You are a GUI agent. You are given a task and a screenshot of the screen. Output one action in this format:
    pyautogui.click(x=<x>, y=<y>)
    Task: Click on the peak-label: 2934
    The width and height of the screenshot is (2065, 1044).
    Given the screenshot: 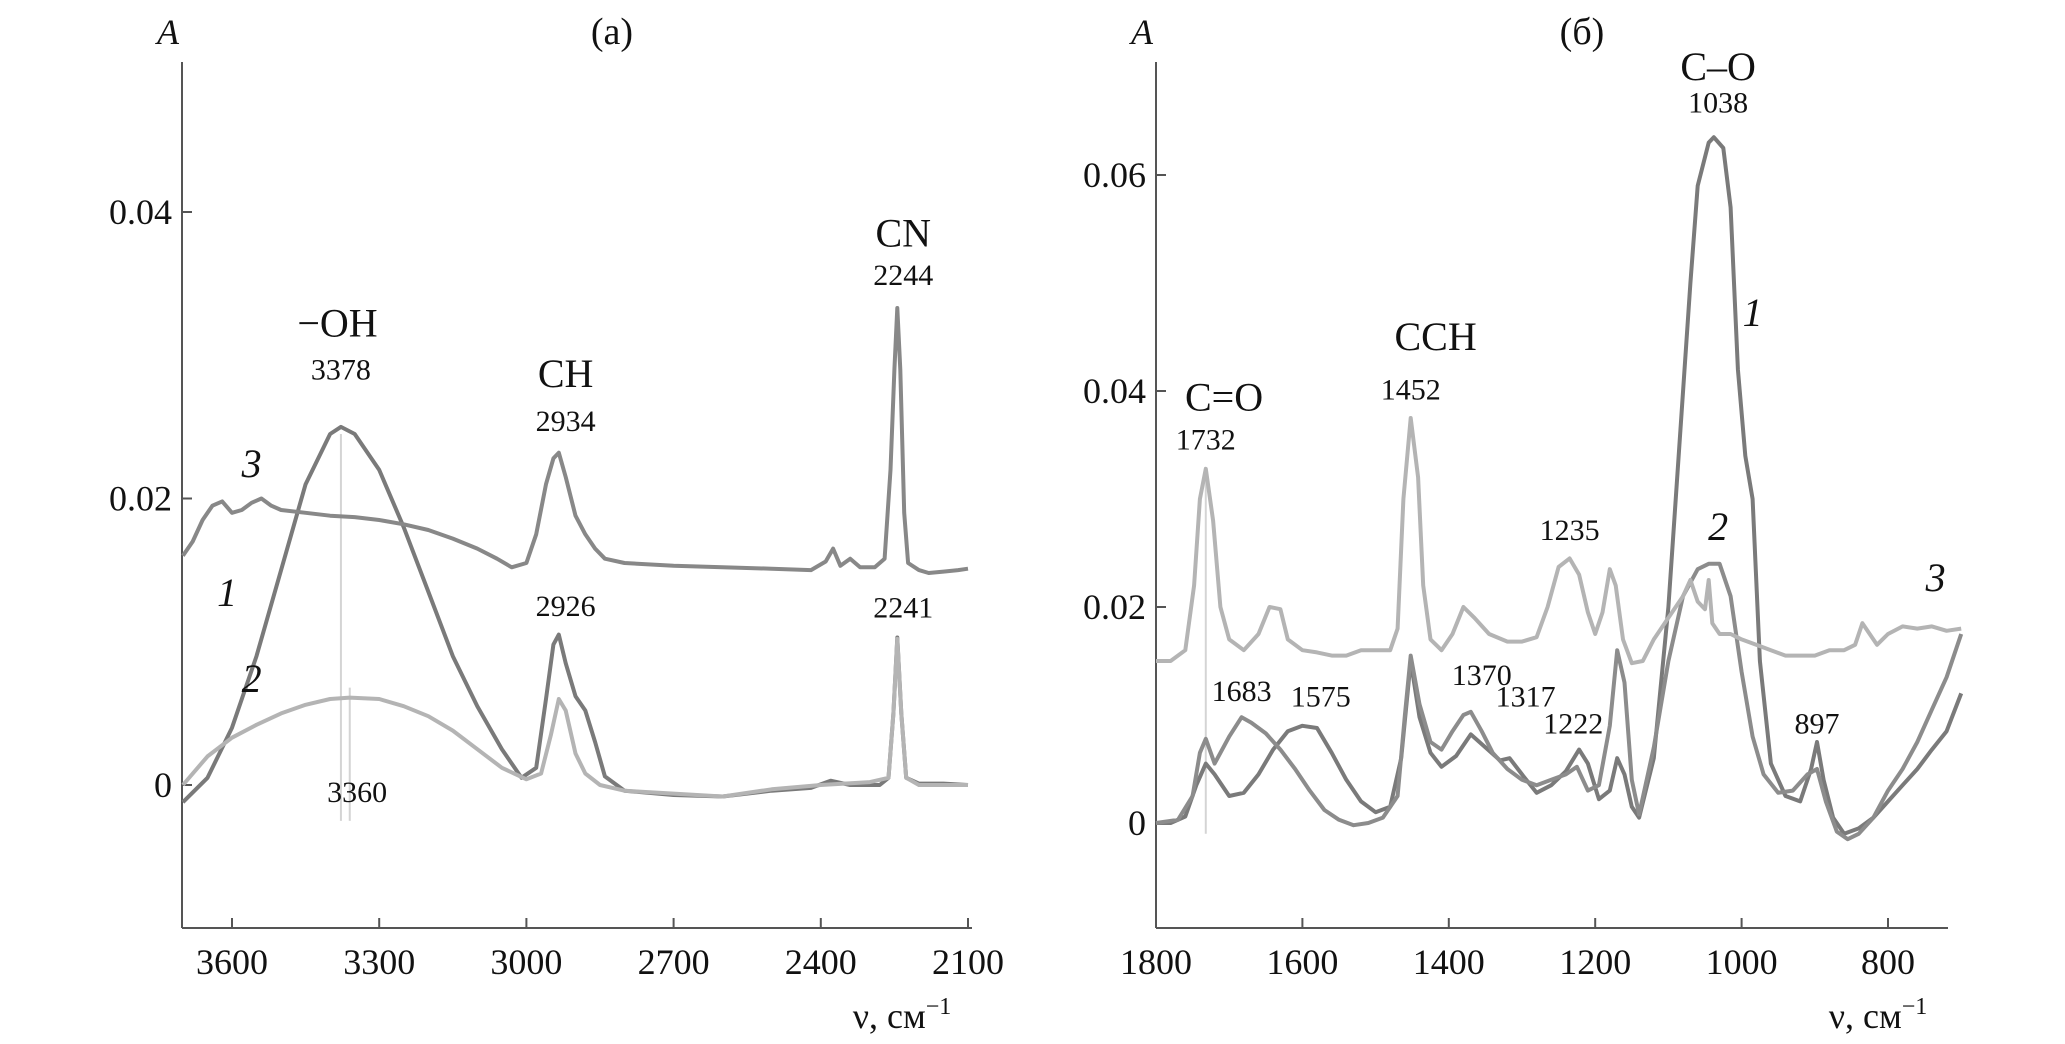 What is the action you would take?
    pyautogui.click(x=566, y=421)
    